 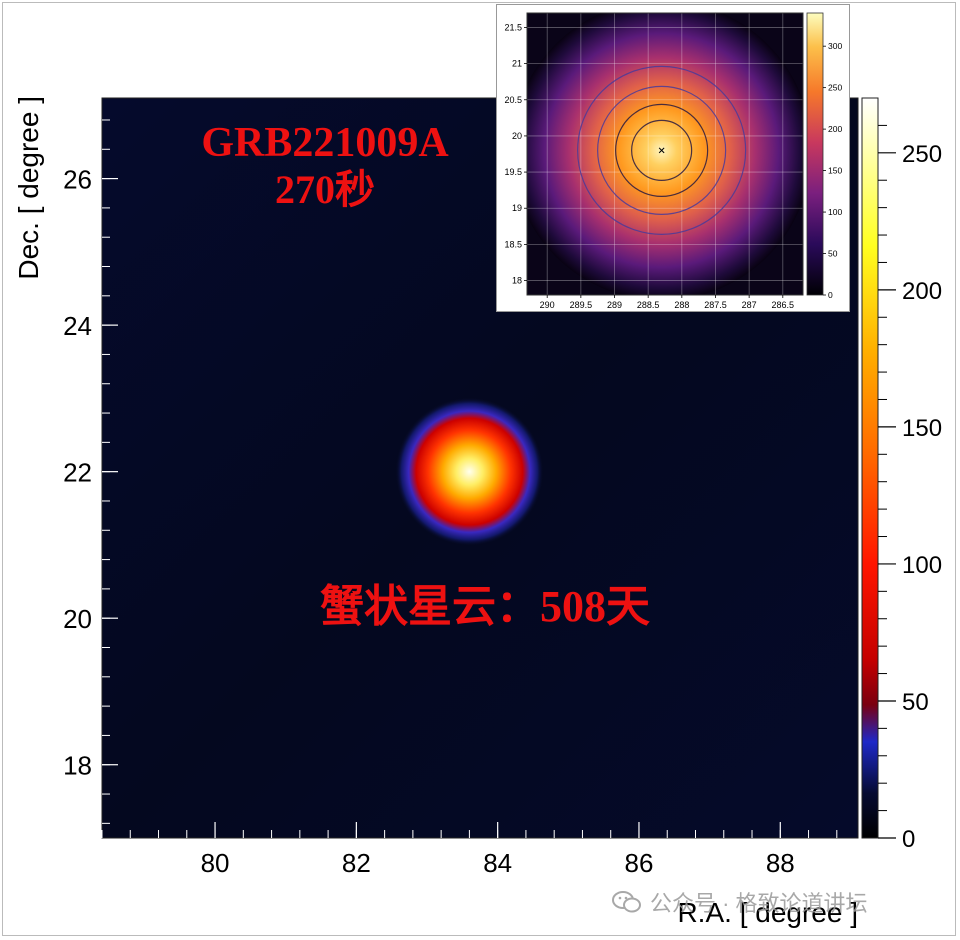 What do you see at coordinates (908, 839) in the screenshot?
I see `colorbar-tick-label: 0` at bounding box center [908, 839].